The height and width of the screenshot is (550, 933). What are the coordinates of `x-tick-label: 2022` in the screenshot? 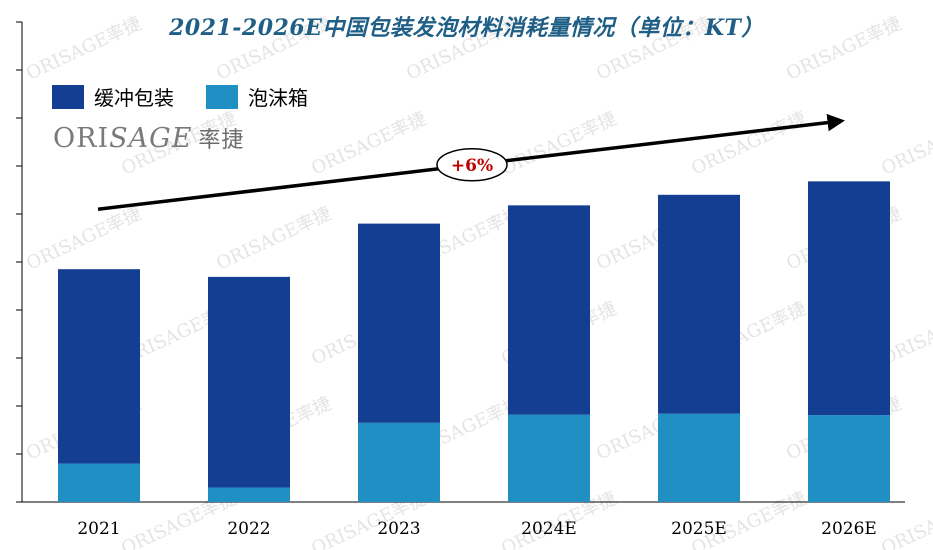 It's located at (248, 529).